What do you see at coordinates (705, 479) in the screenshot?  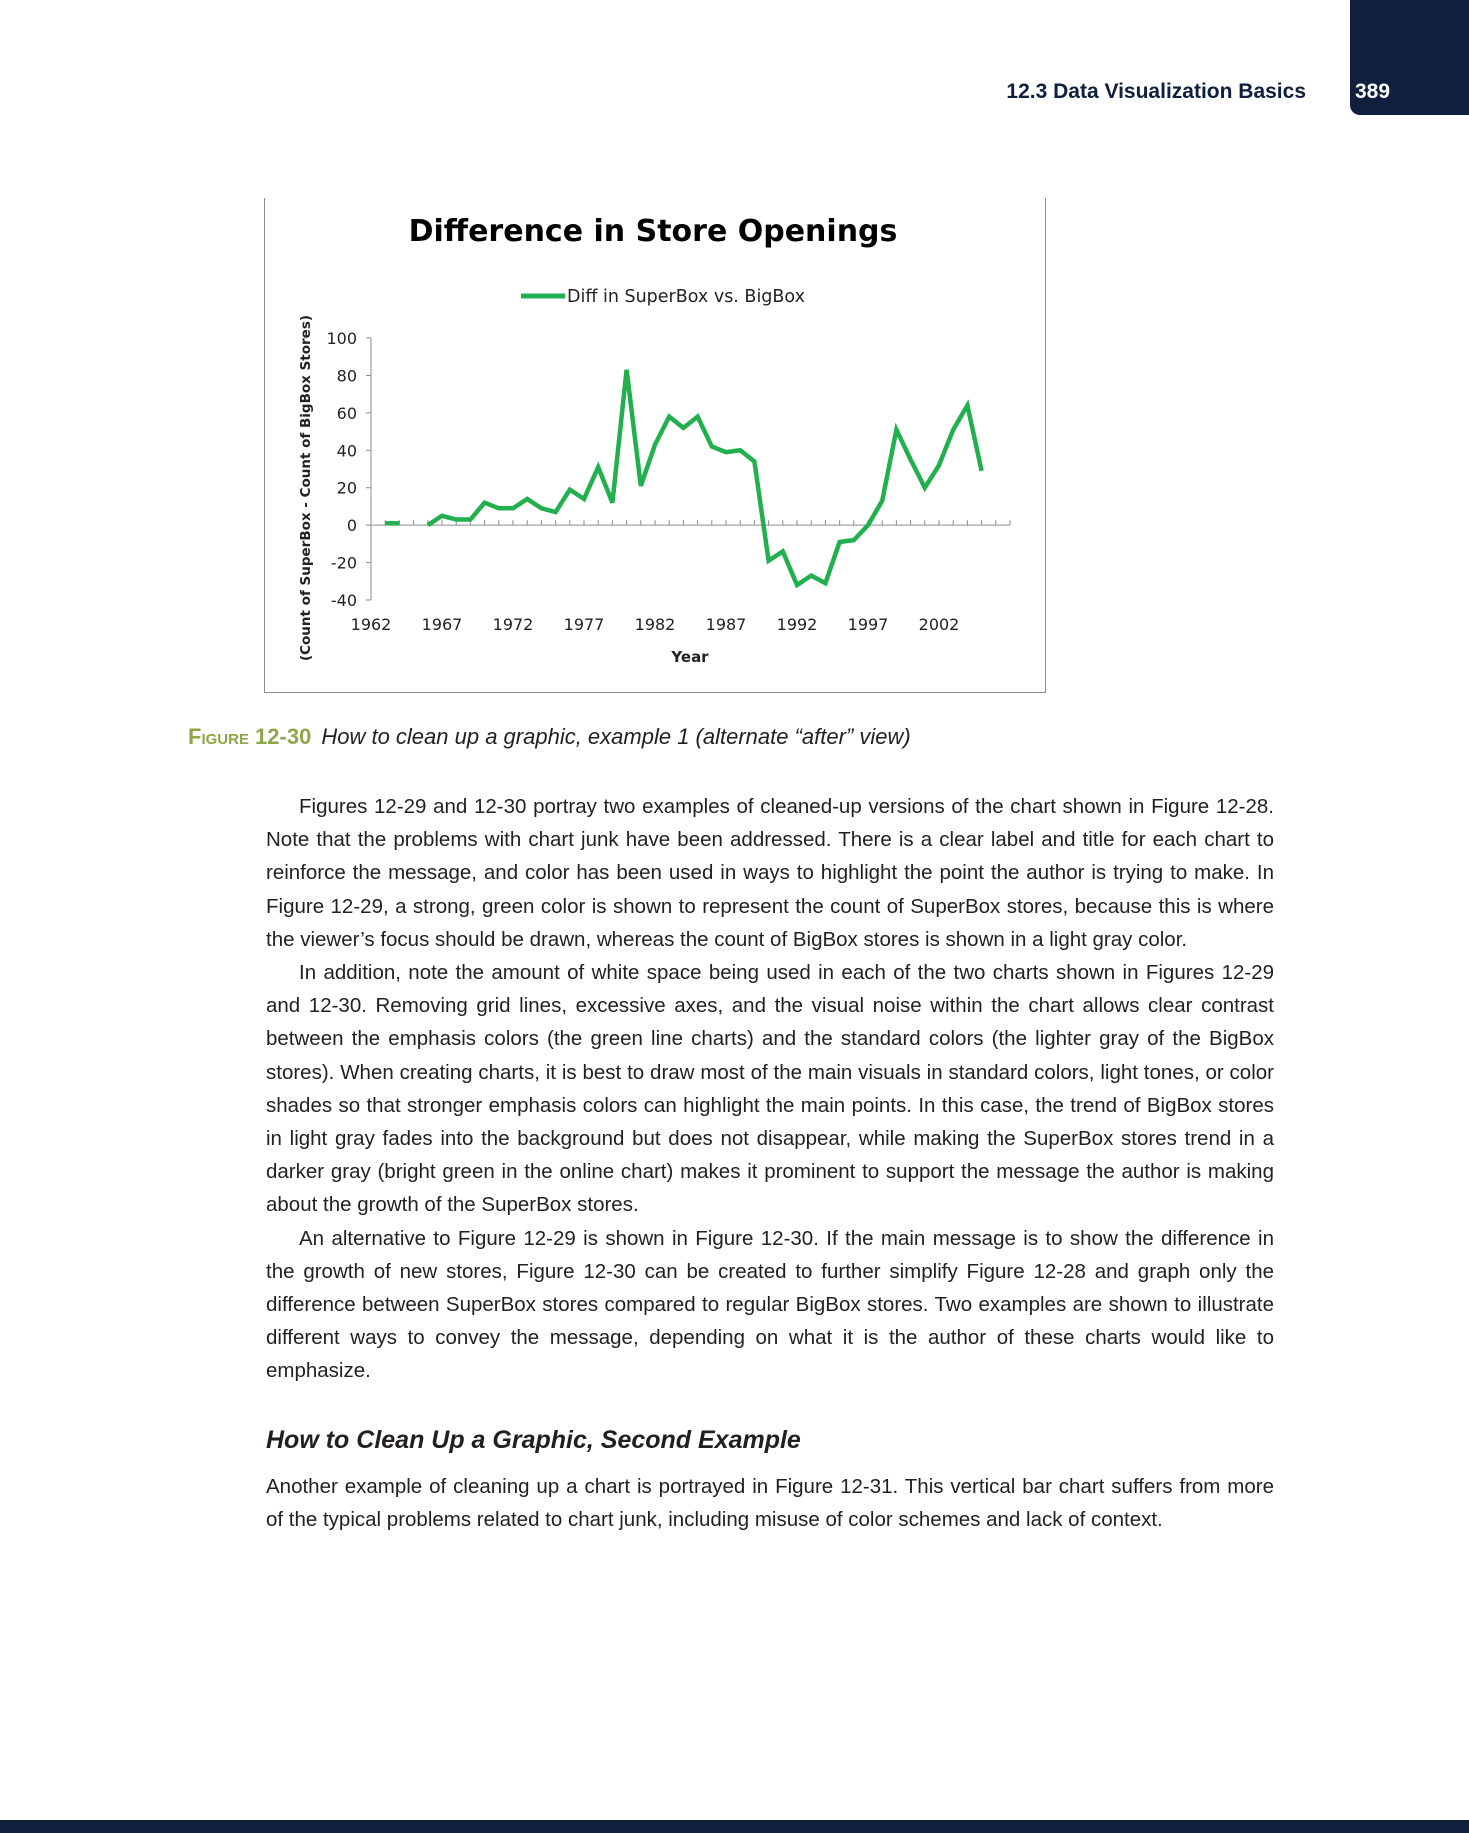 I see `series-line` at bounding box center [705, 479].